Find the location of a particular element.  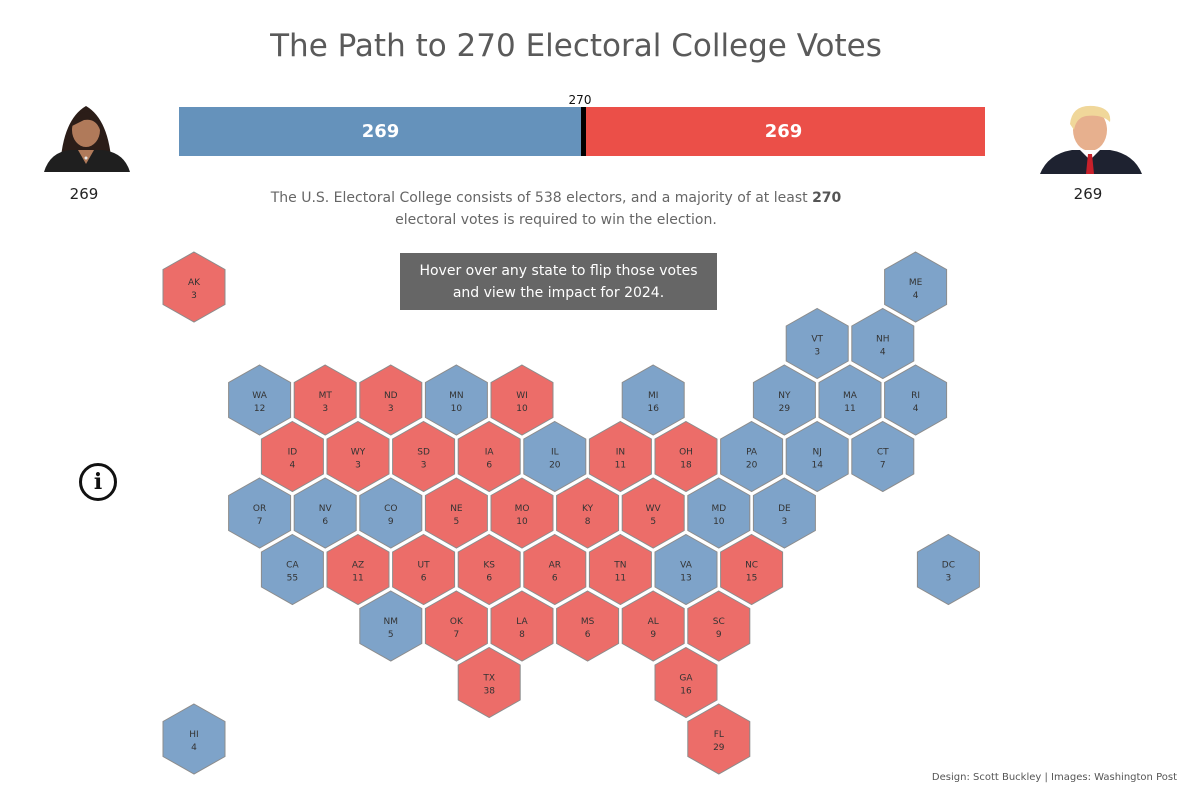

state-hex-nj: NJ 14 is located at coordinates (817, 456).